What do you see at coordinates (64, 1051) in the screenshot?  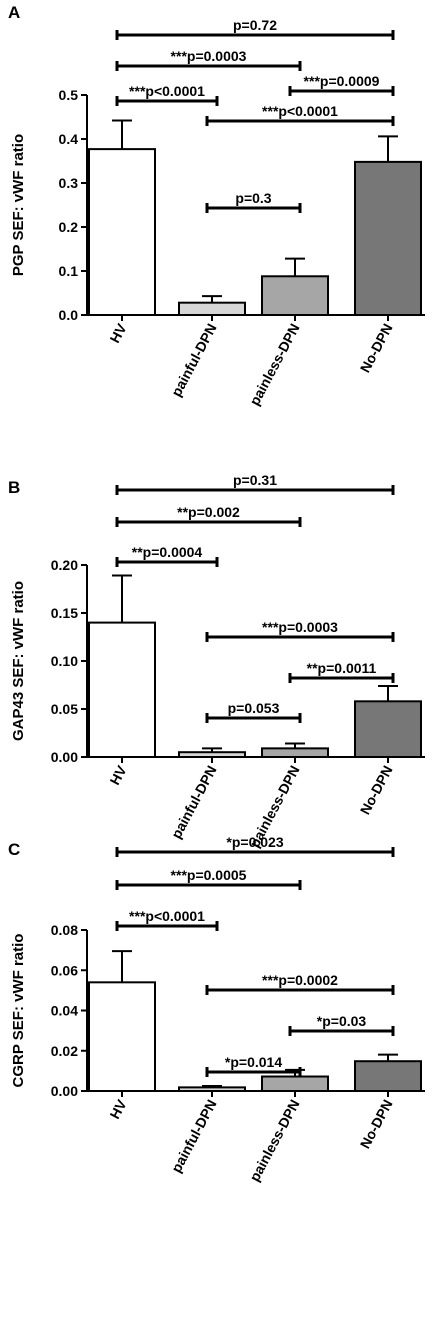 I see `y-tick-label: 0.02` at bounding box center [64, 1051].